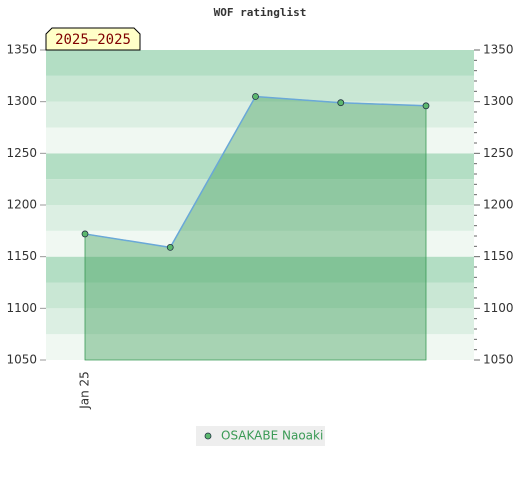 The height and width of the screenshot is (480, 520). Describe the element at coordinates (85, 390) in the screenshot. I see `x-tick-label: Jan 25` at that location.